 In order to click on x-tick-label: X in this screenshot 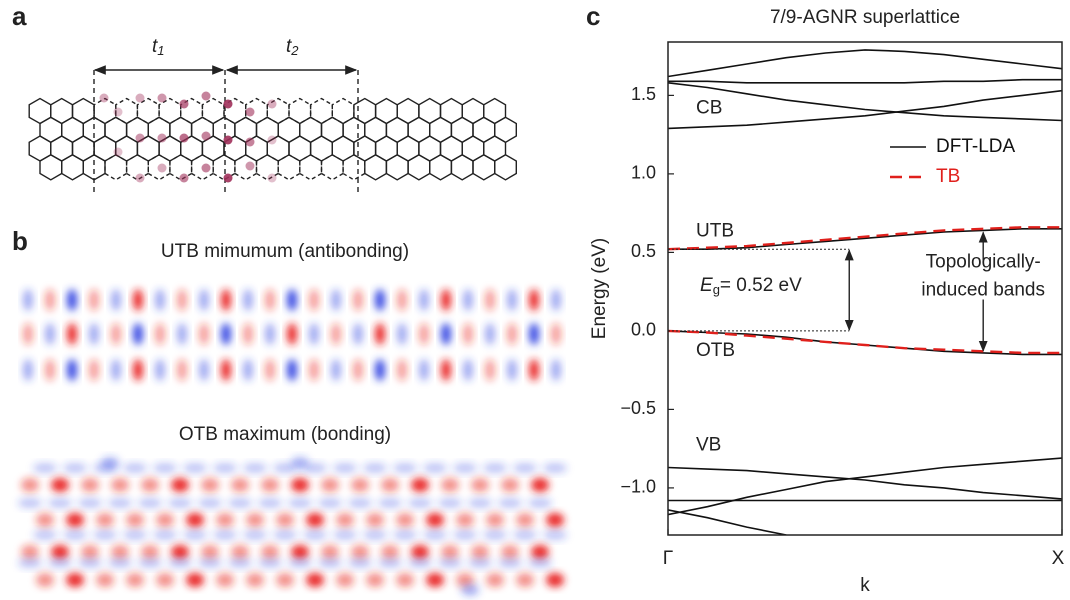, I will do `click(1058, 558)`.